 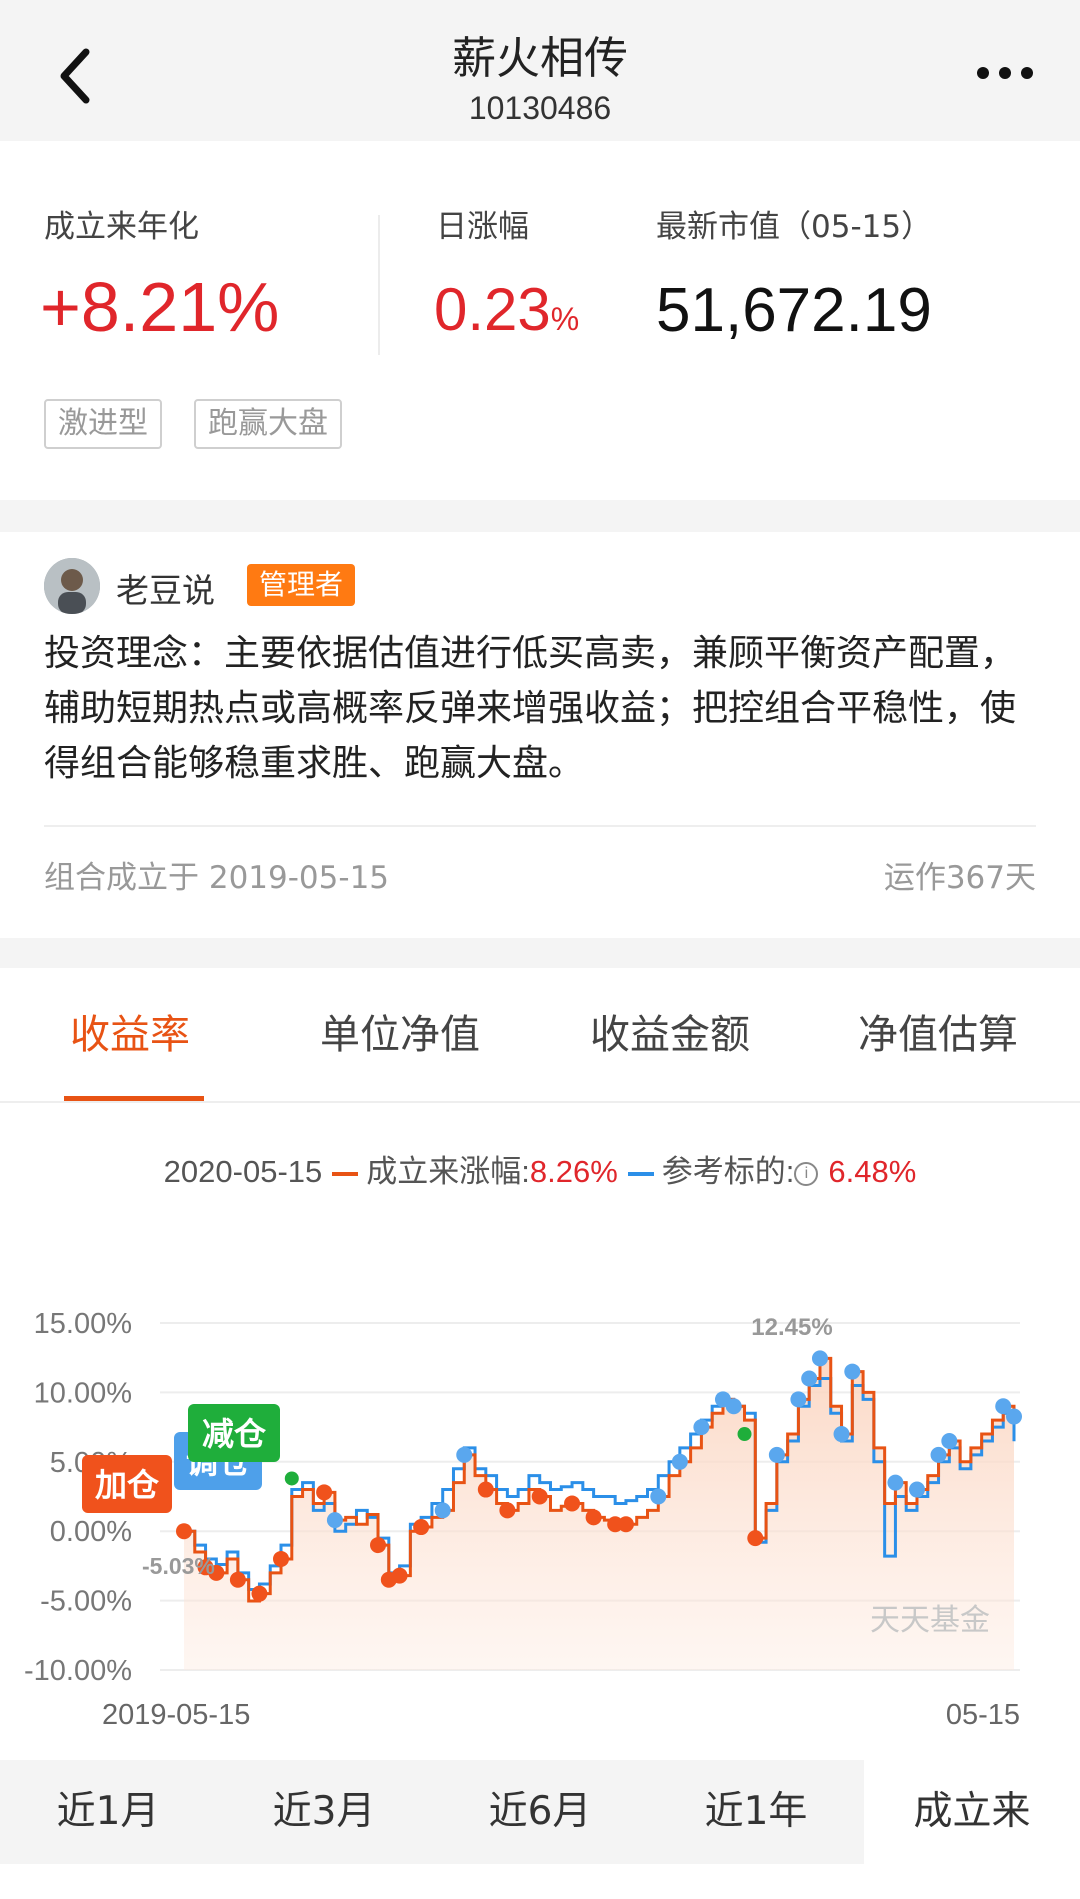 What do you see at coordinates (540, 108) in the screenshot?
I see `portfolio-code: 10130486` at bounding box center [540, 108].